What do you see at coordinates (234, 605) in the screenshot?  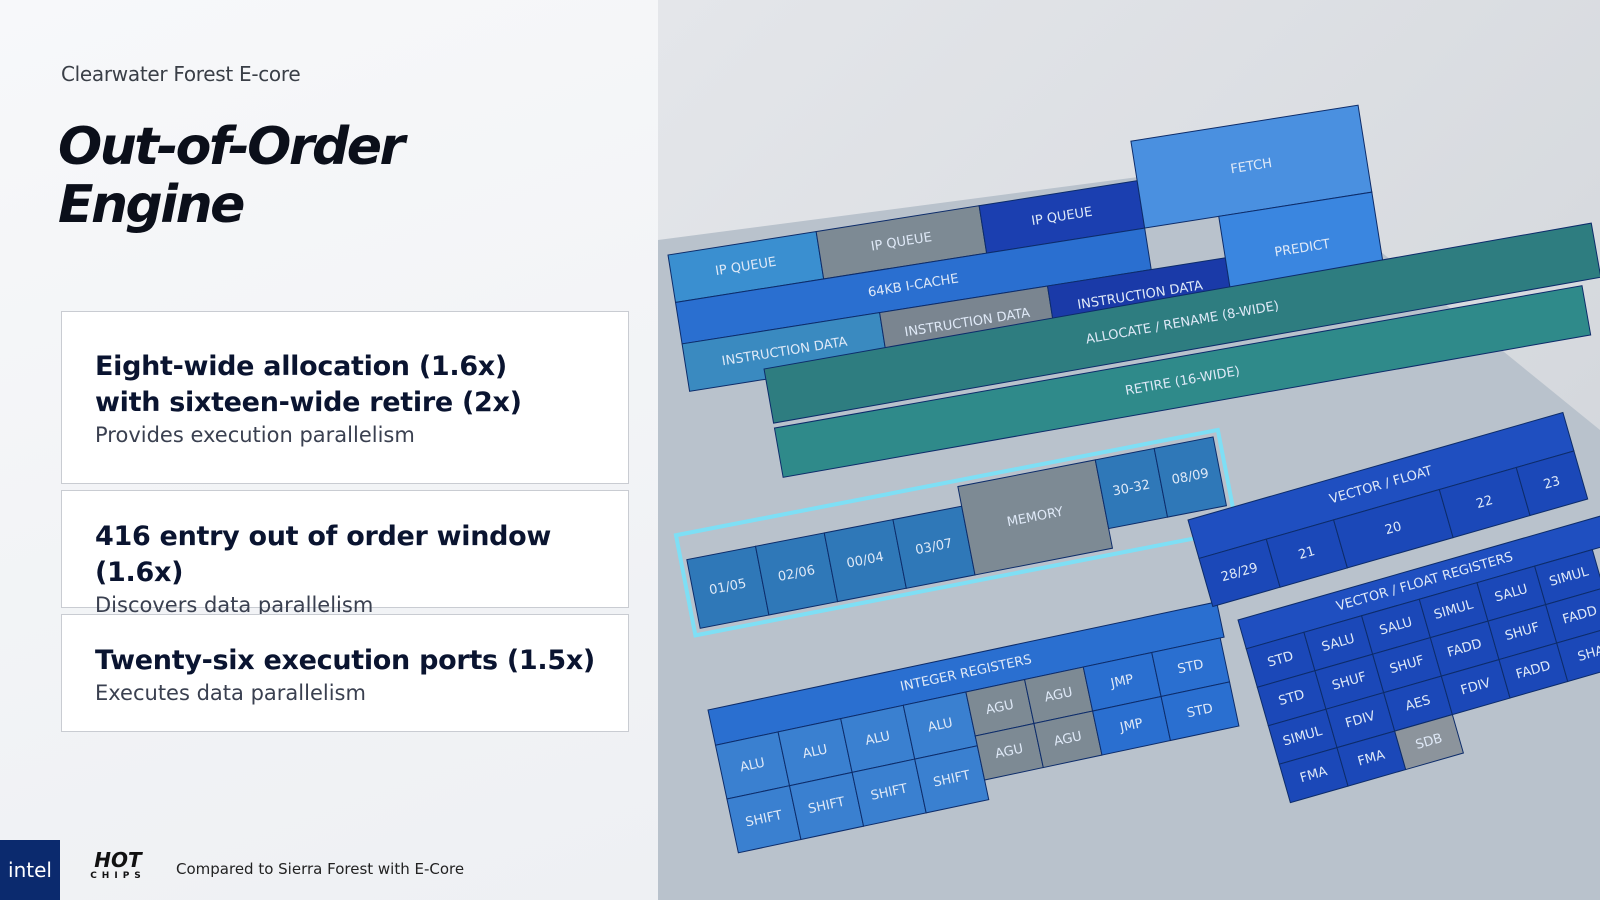 I see `card-description: Discovers data parallelism` at bounding box center [234, 605].